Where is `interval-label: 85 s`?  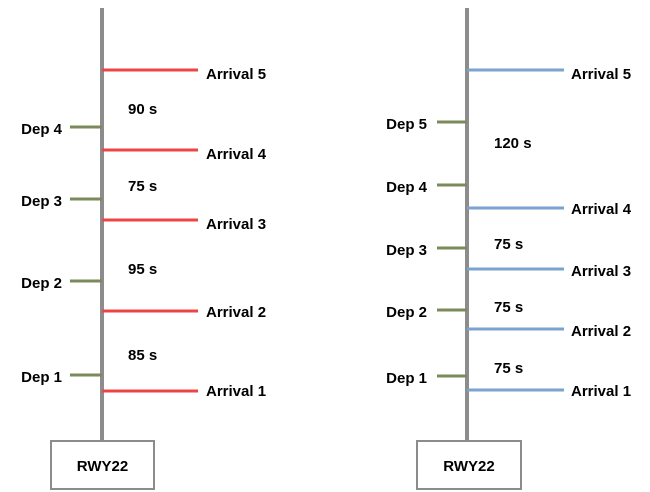 interval-label: 85 s is located at coordinates (142, 355).